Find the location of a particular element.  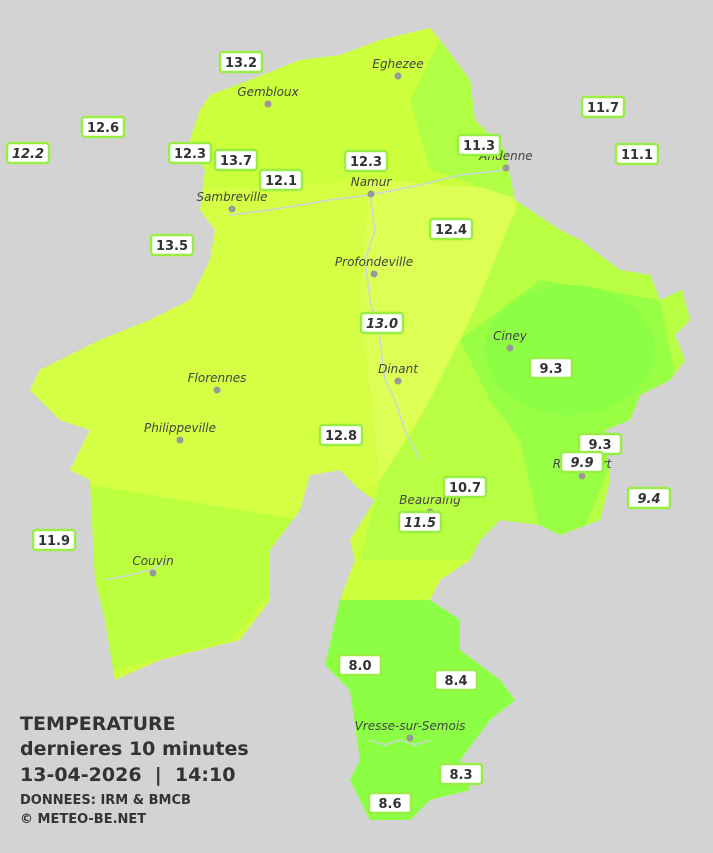

city-label: Ciney is located at coordinates (510, 336).